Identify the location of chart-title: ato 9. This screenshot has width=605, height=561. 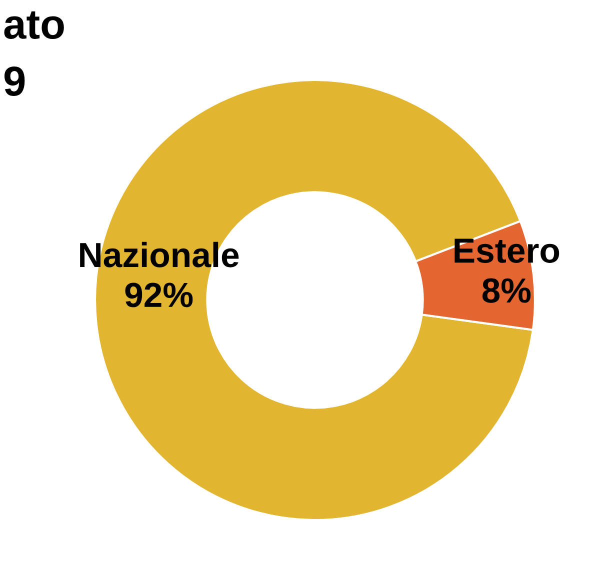
(34, 53).